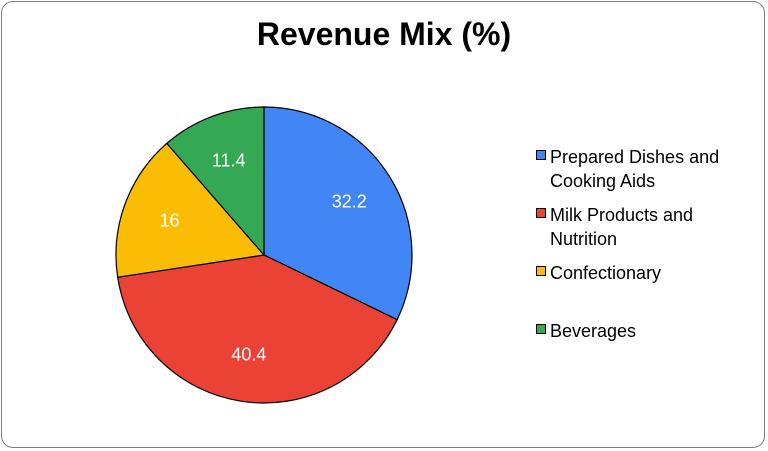  Describe the element at coordinates (349, 202) in the screenshot. I see `slice-value-label-0: 32.2` at that location.